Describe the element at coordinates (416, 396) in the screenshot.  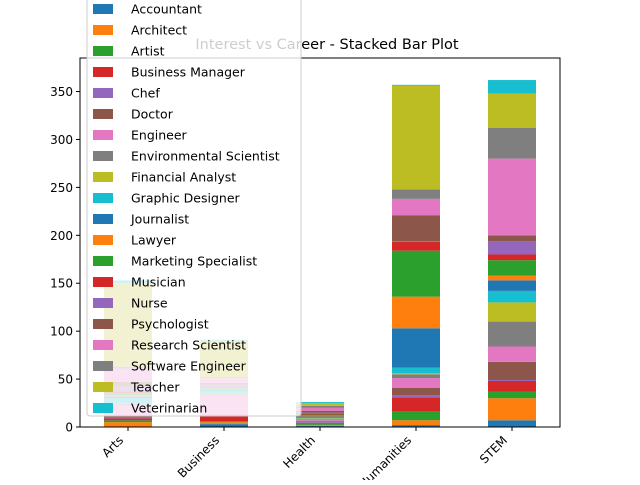
I see `bar-segment-humanities-chef` at that location.